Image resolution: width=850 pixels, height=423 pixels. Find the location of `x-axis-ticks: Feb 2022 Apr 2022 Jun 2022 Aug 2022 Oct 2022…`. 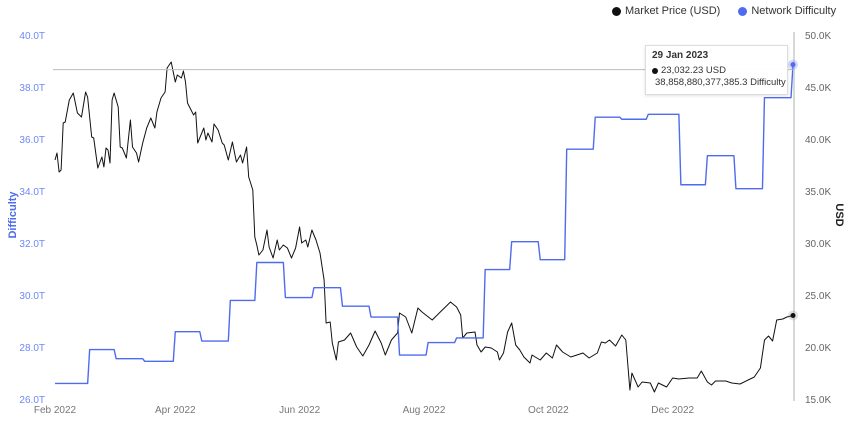

x-axis-ticks: Feb 2022 Apr 2022 Jun 2022 Aug 2022 Oct 2022… is located at coordinates (364, 410).